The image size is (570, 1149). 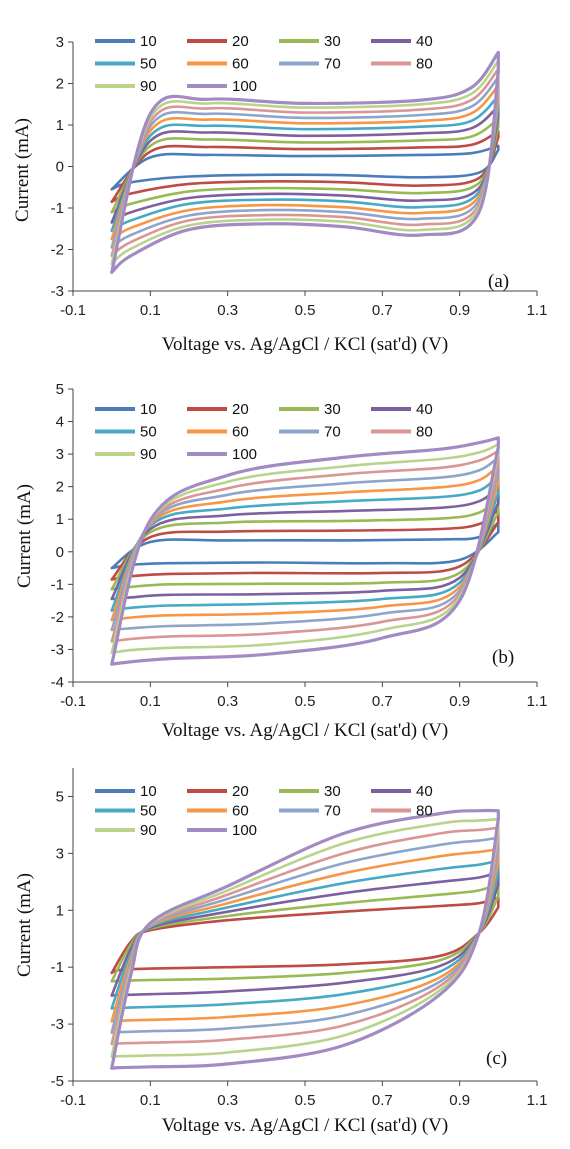 What do you see at coordinates (148, 454) in the screenshot?
I see `legend-label: 90` at bounding box center [148, 454].